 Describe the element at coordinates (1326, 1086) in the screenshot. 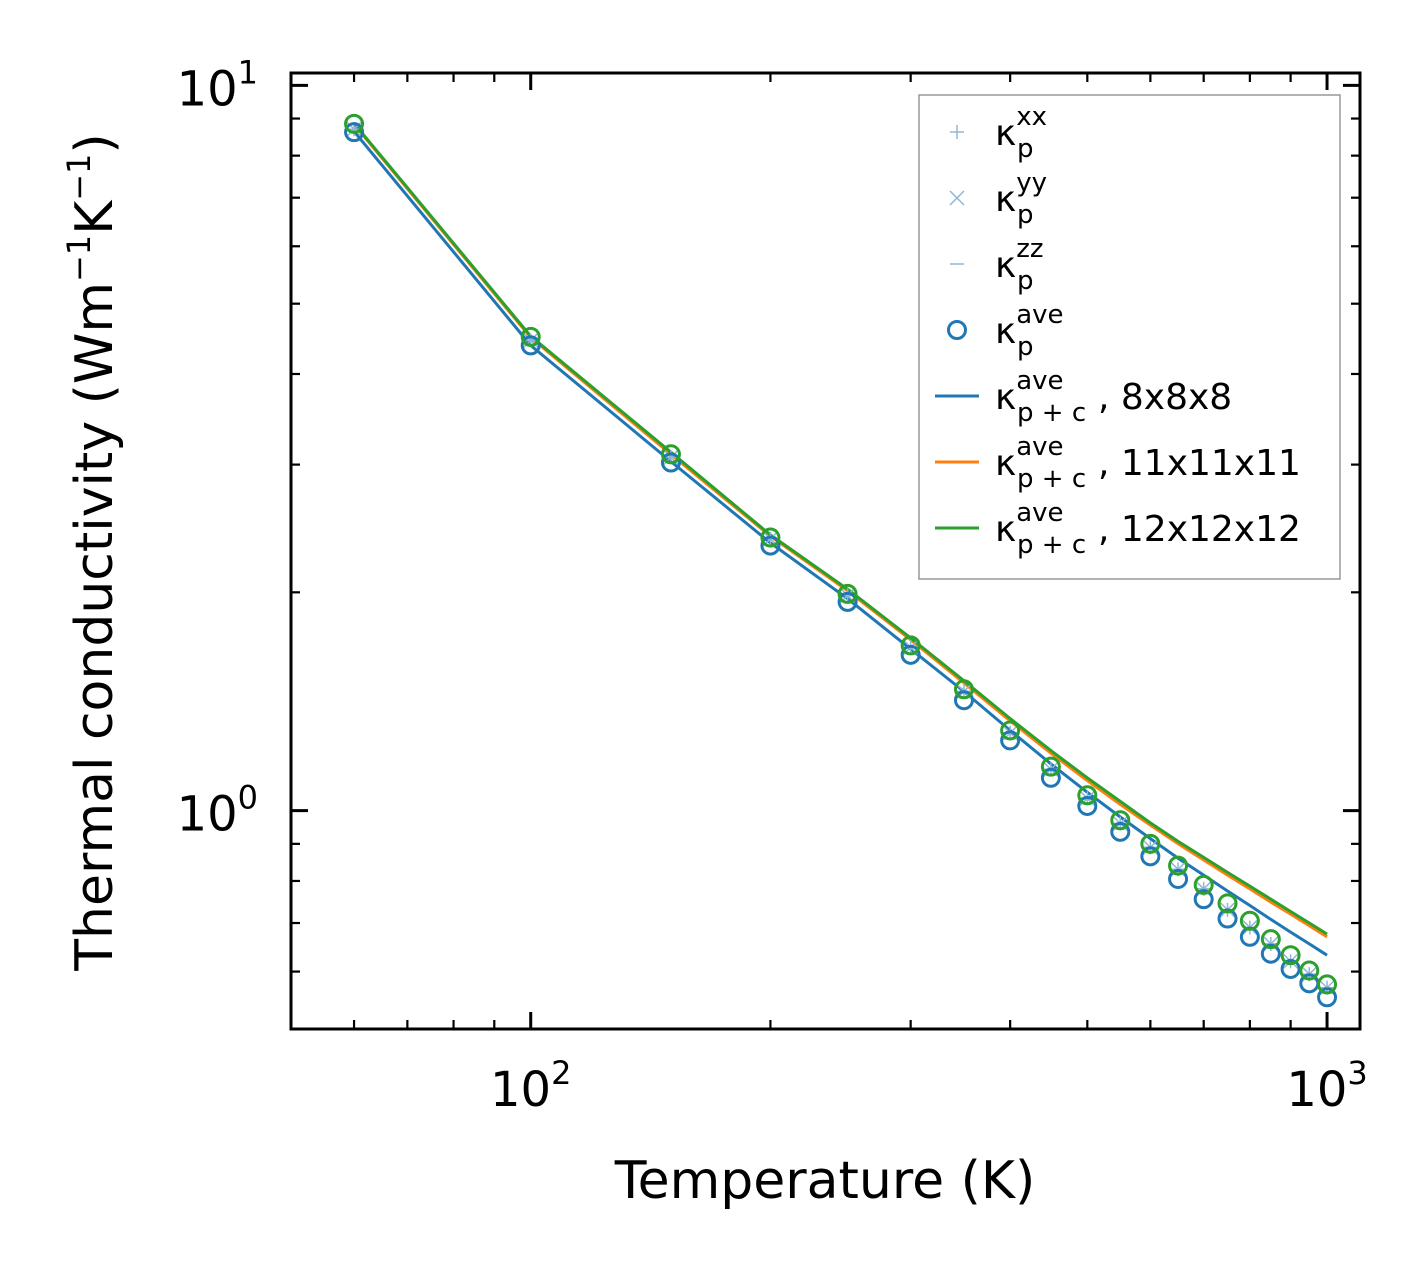

I see `x-tick-label: 103` at that location.